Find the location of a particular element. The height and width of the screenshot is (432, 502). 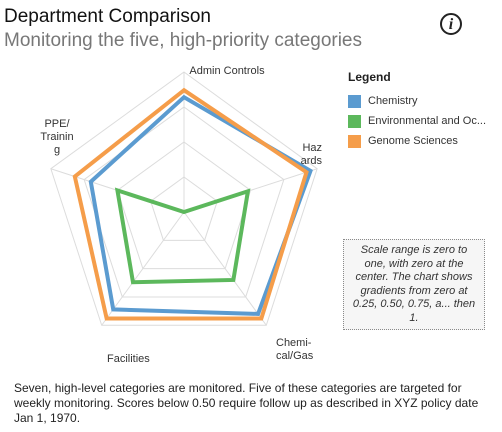

legend-swatch-chemistry is located at coordinates (354, 101).